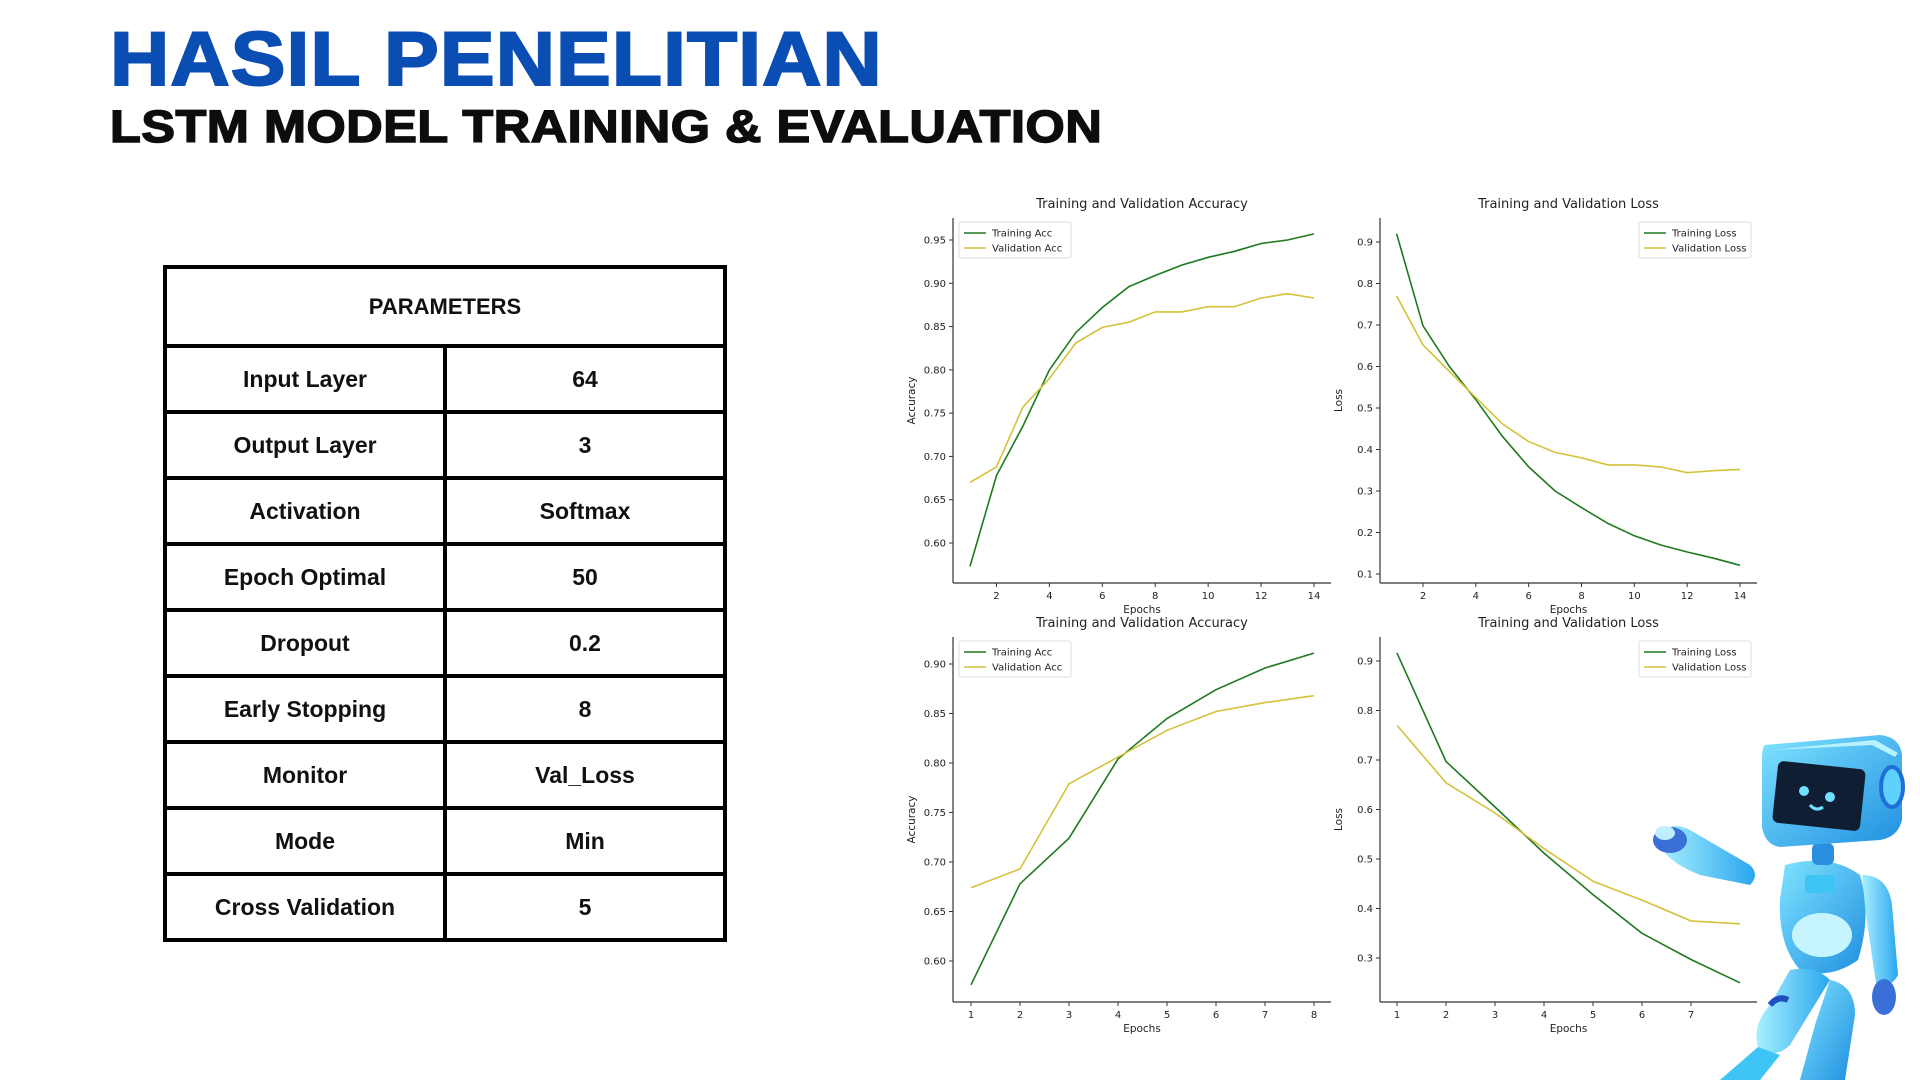  What do you see at coordinates (1365, 326) in the screenshot?
I see `y-tick-label: 0.7` at bounding box center [1365, 326].